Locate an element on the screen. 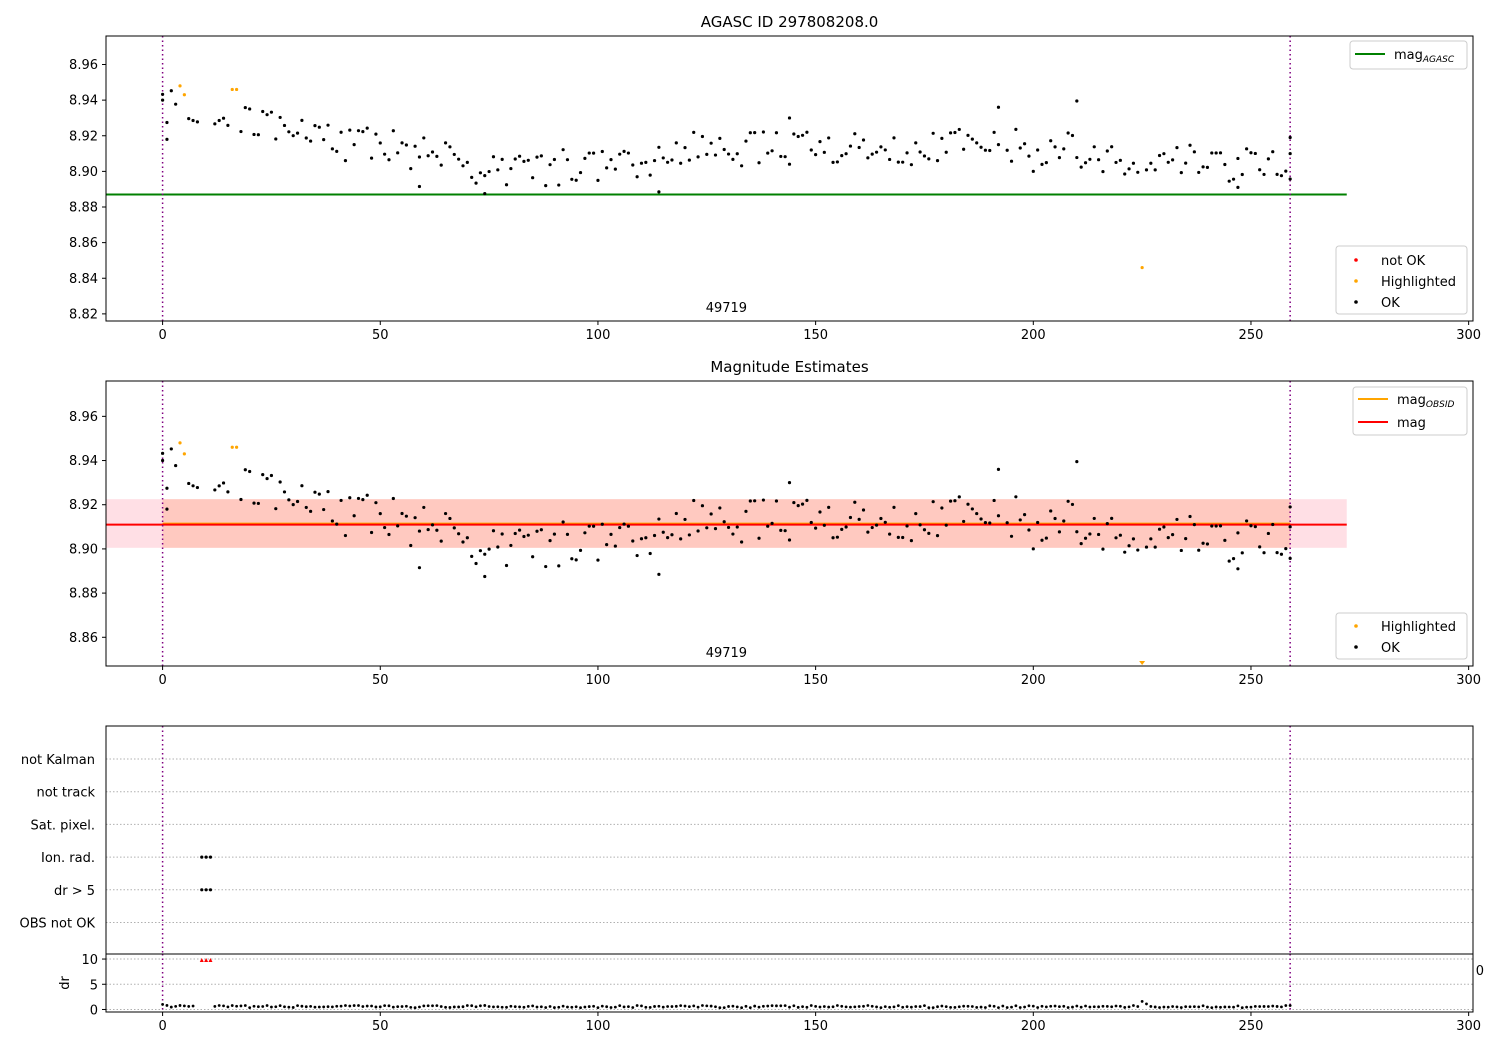 The image size is (1500, 1050). offscale-marker is located at coordinates (1142, 663).